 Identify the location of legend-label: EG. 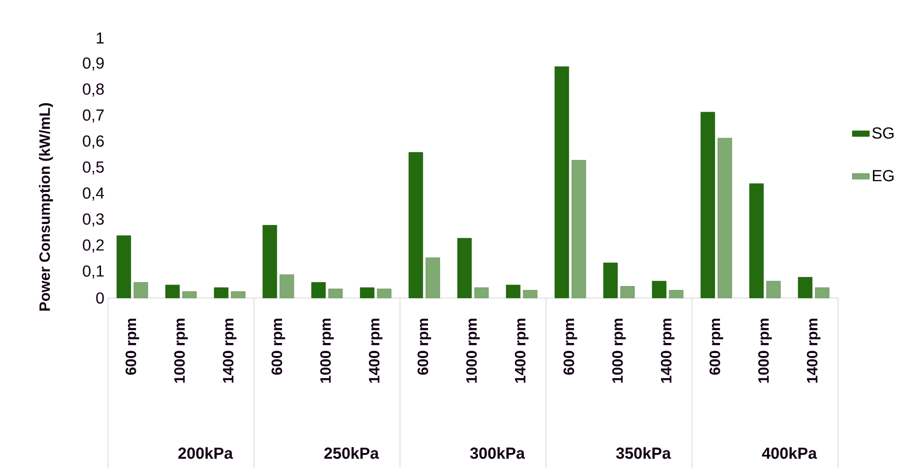
(883, 176).